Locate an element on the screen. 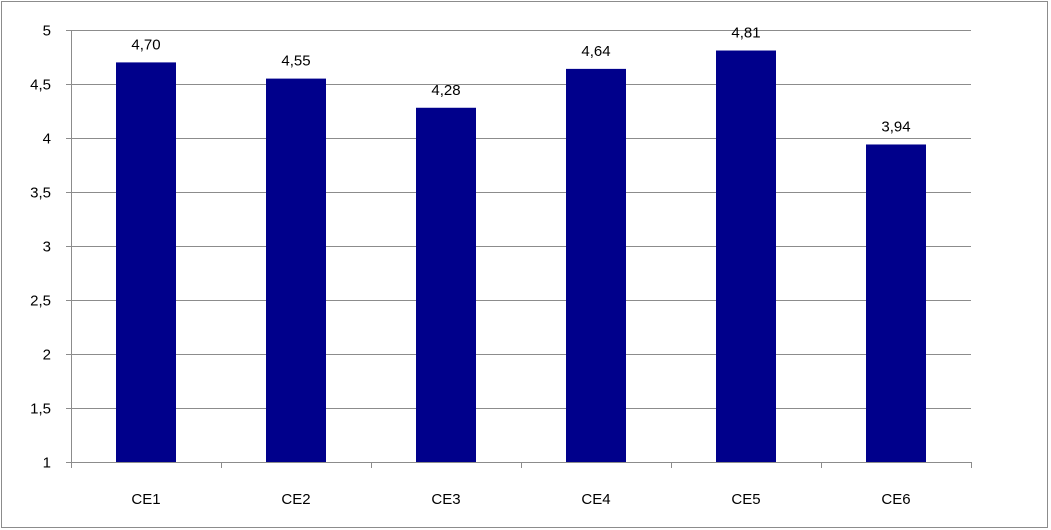 This screenshot has height=530, width=1051. bar-ce5 is located at coordinates (746, 256).